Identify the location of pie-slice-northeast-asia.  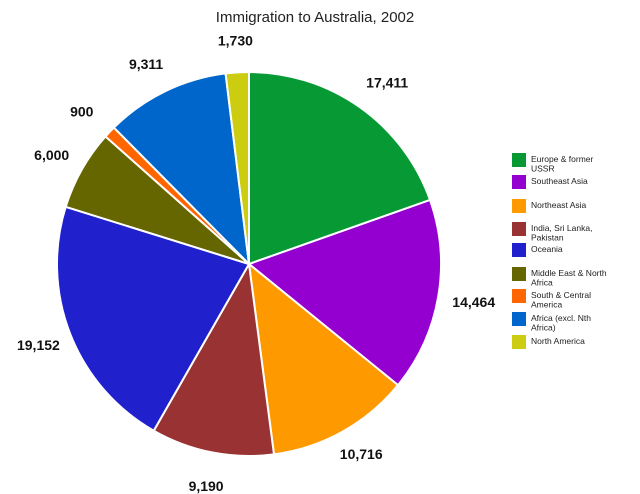
(323, 358).